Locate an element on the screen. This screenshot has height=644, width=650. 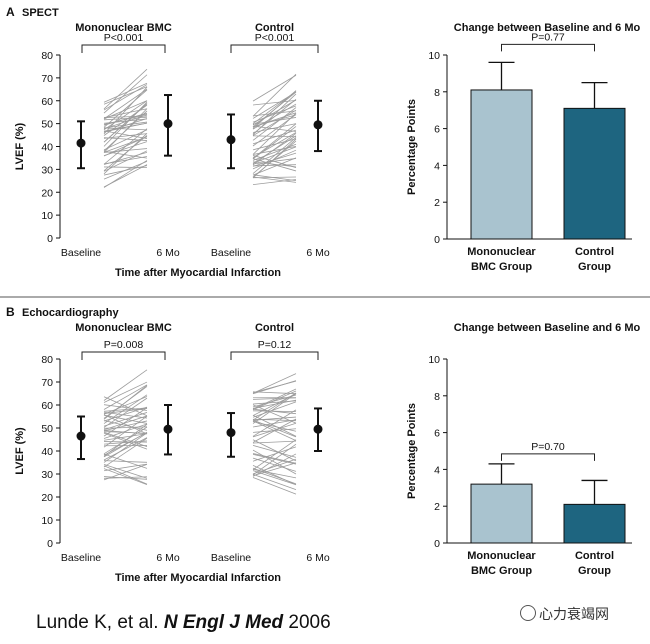
significance-bracket is located at coordinates (274, 355).